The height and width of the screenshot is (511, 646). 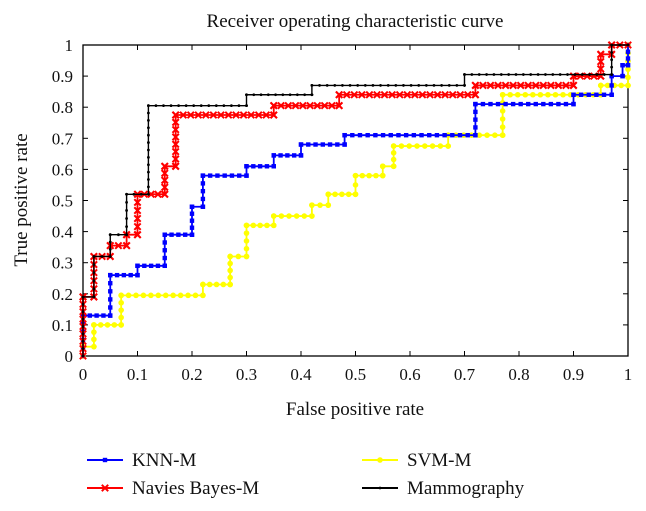 I want to click on x-tick-label: 0.4, so click(x=301, y=374).